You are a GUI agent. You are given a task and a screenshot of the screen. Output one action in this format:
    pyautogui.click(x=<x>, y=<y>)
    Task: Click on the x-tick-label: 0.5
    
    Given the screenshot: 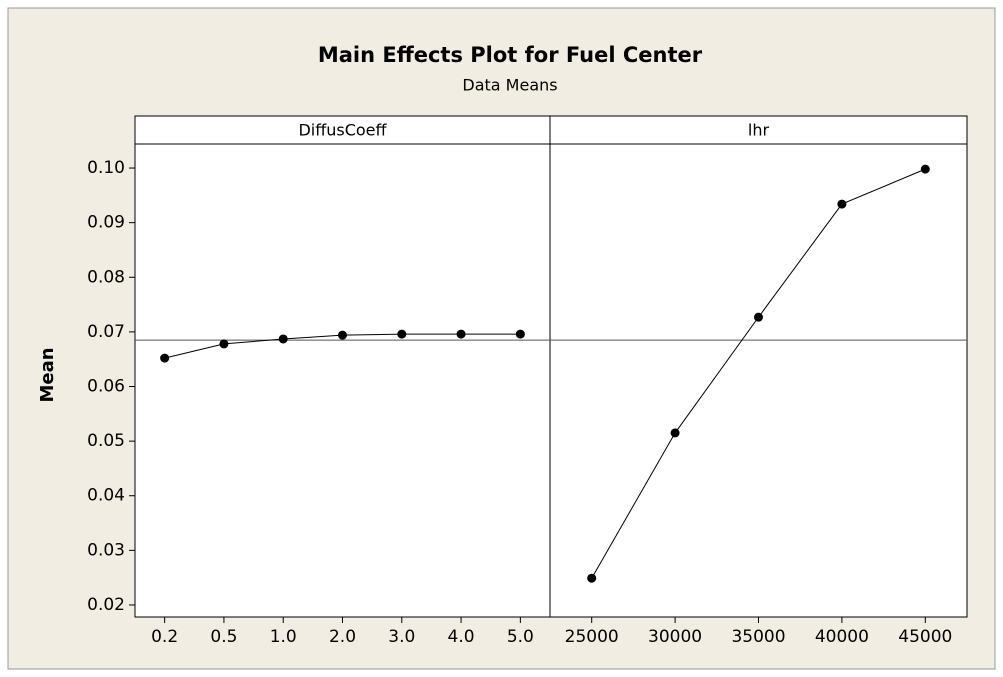 What is the action you would take?
    pyautogui.click(x=223, y=637)
    